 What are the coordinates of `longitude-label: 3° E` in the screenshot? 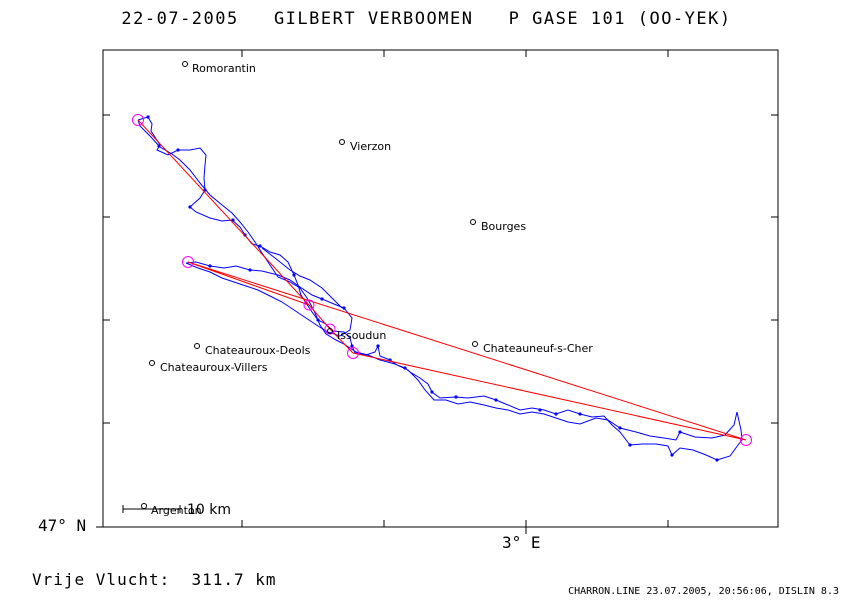 It's located at (521, 542).